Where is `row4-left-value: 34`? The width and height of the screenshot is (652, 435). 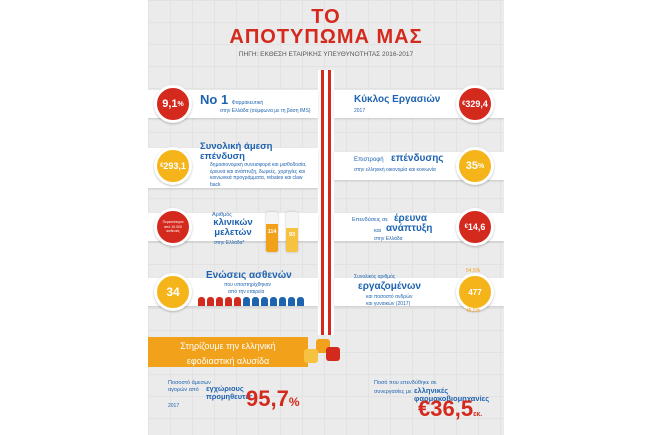 row4-left-value: 34 is located at coordinates (173, 292).